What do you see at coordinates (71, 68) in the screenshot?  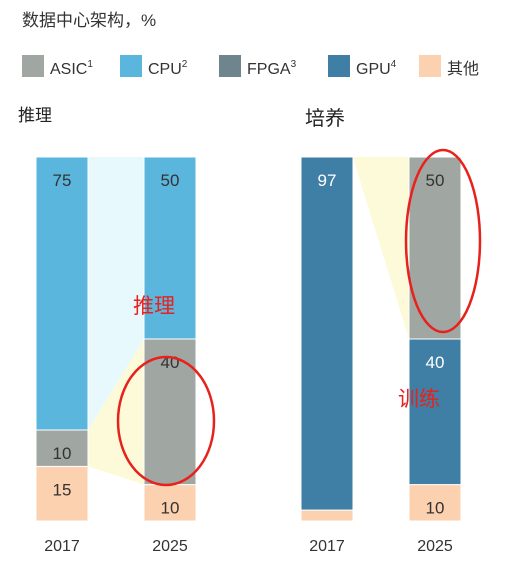 I see `legend-label: ASIC1` at bounding box center [71, 68].